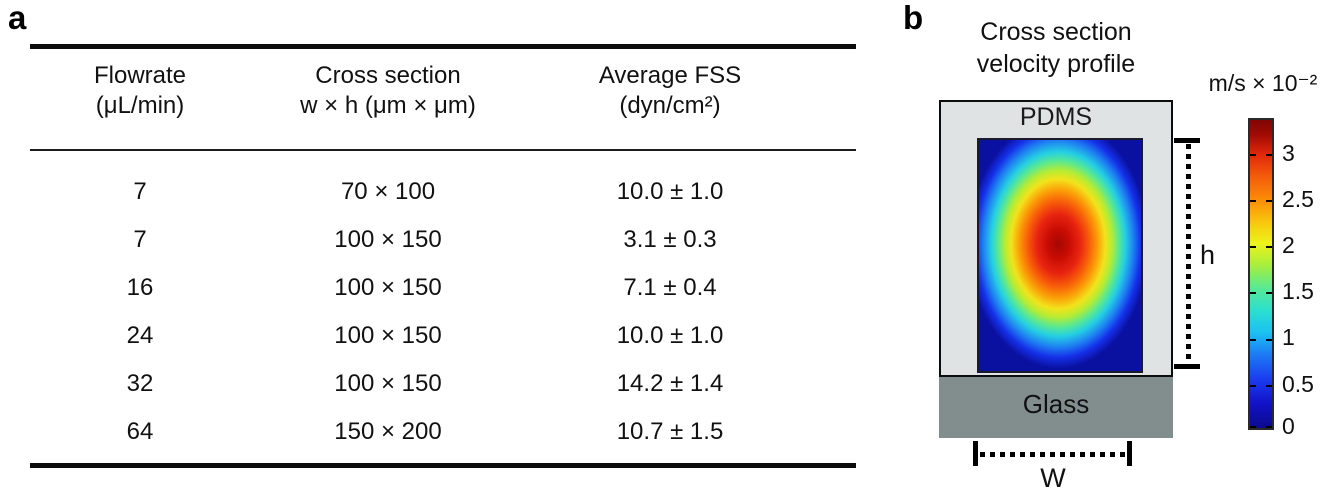  I want to click on colorbar-tick-label: 2.5, so click(1298, 199).